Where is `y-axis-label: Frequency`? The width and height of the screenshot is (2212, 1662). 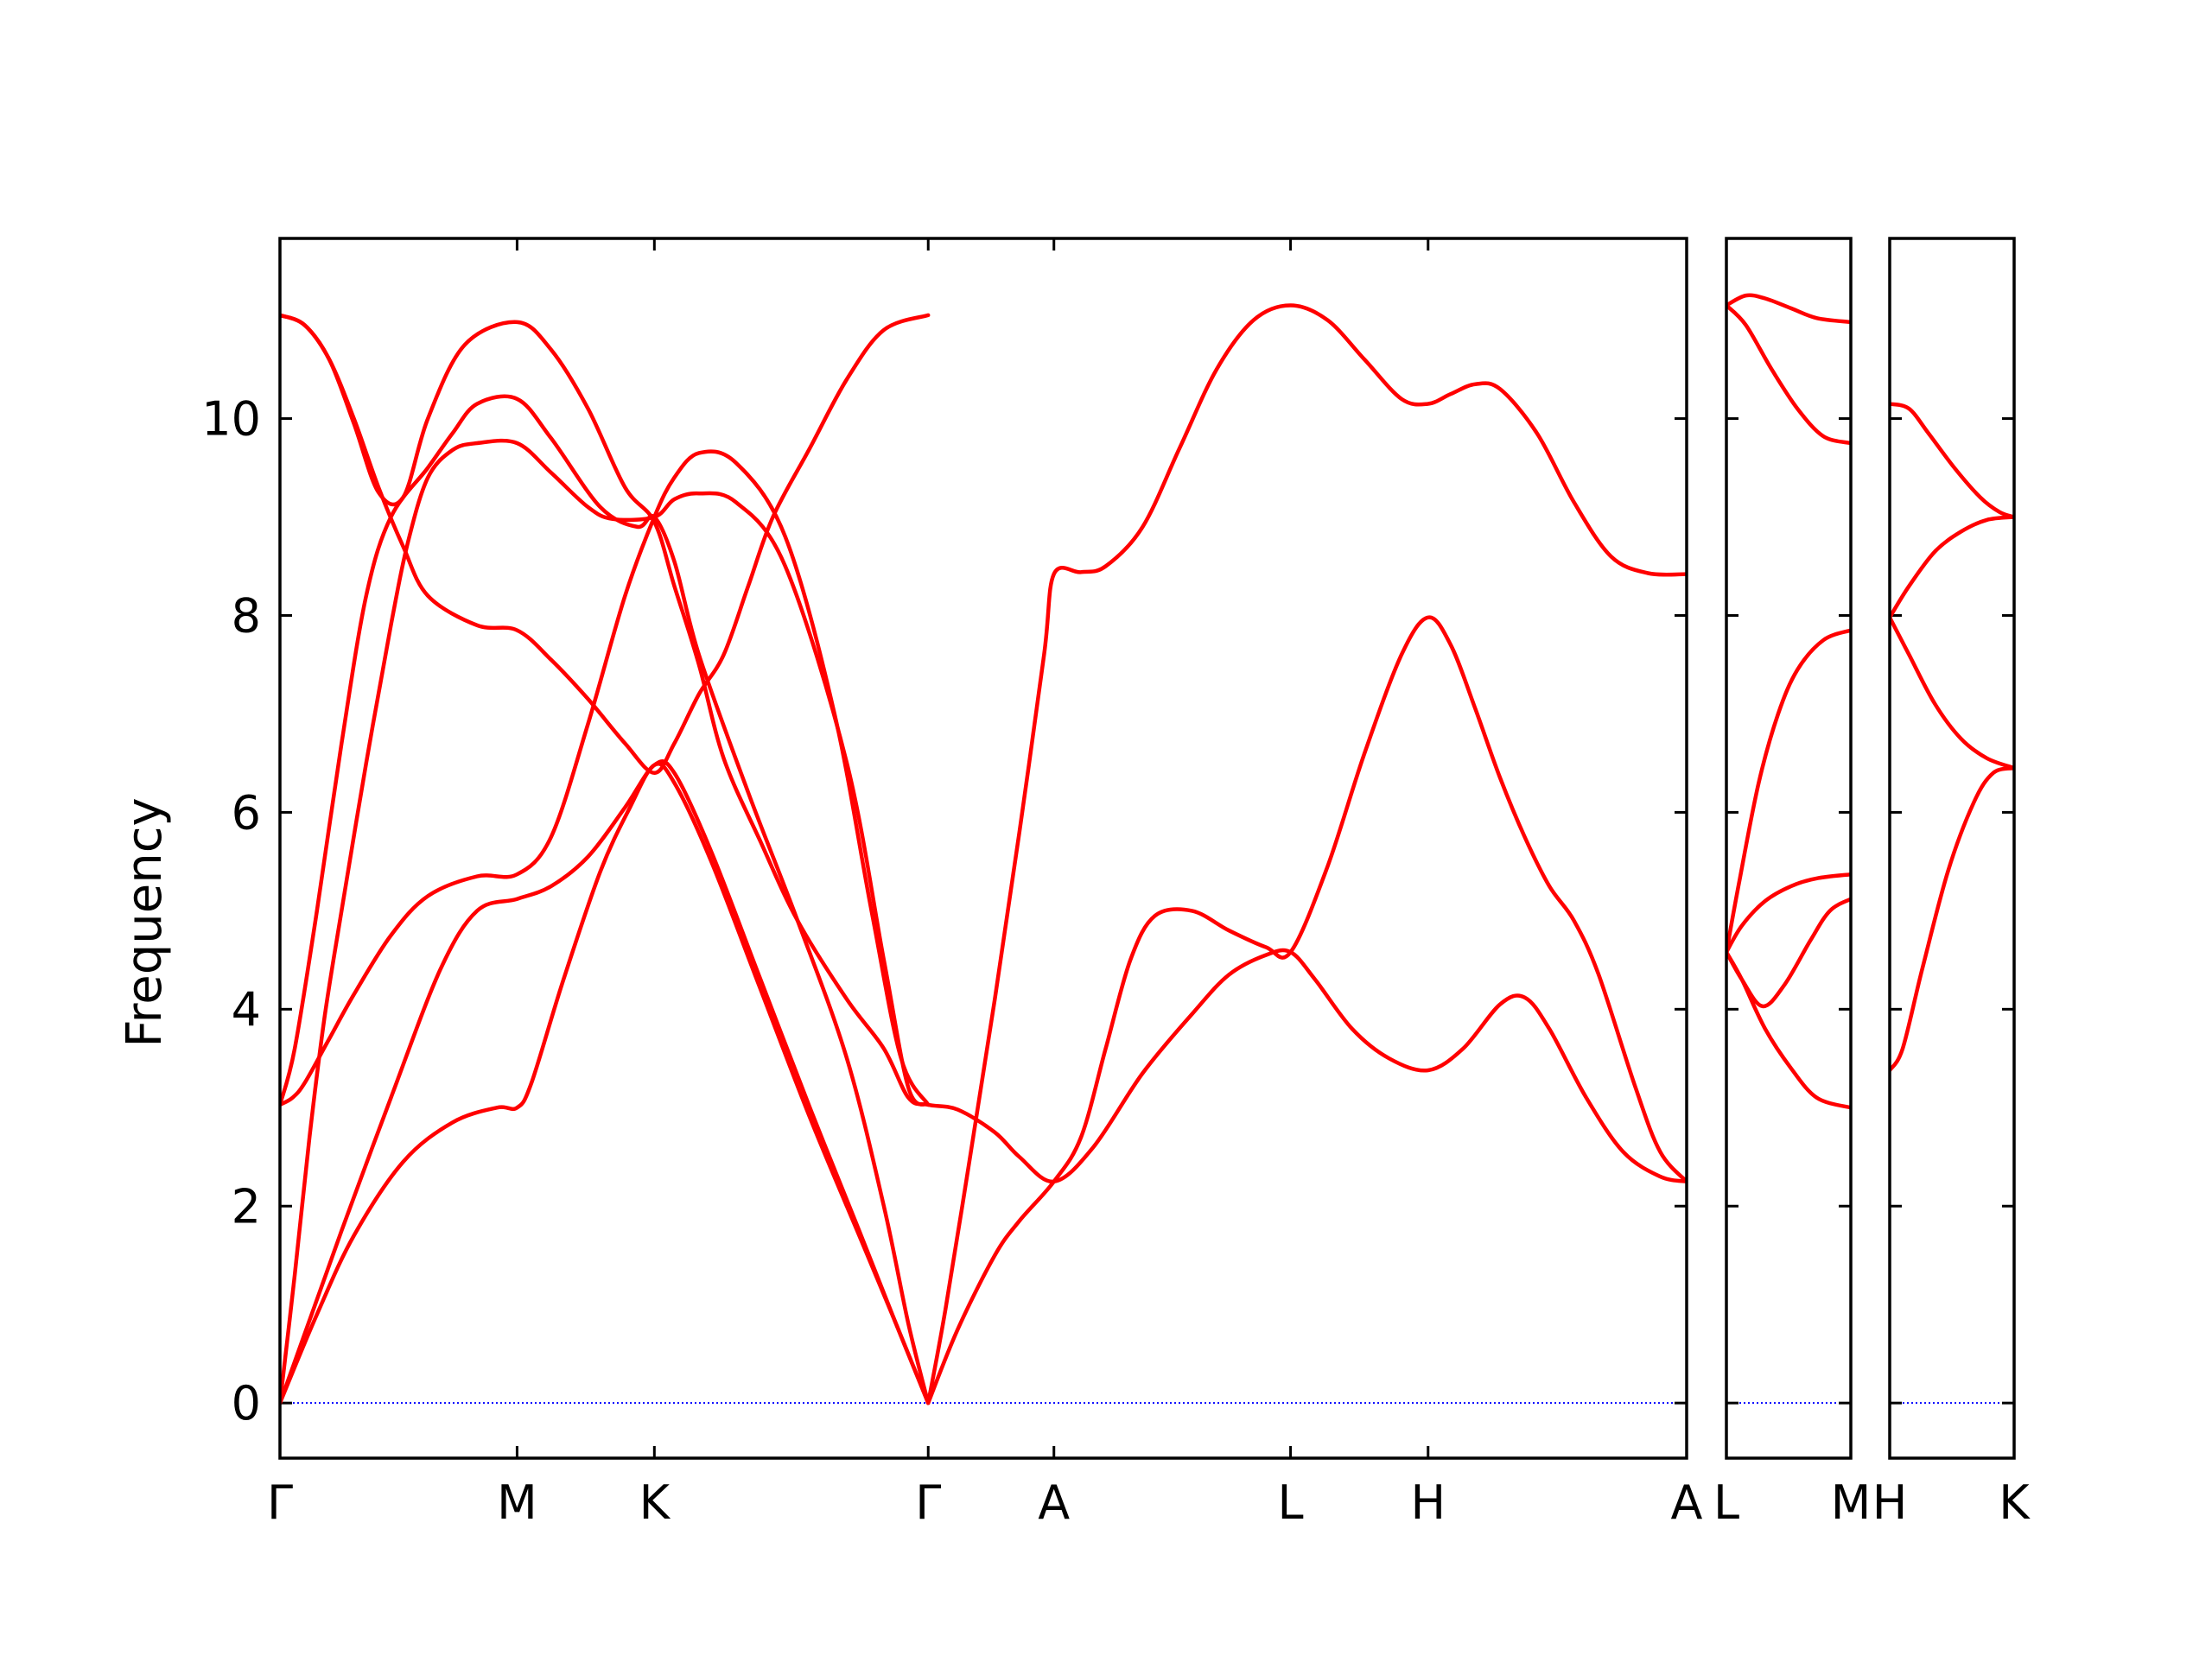
y-axis-label: Frequency is located at coordinates (145, 922).